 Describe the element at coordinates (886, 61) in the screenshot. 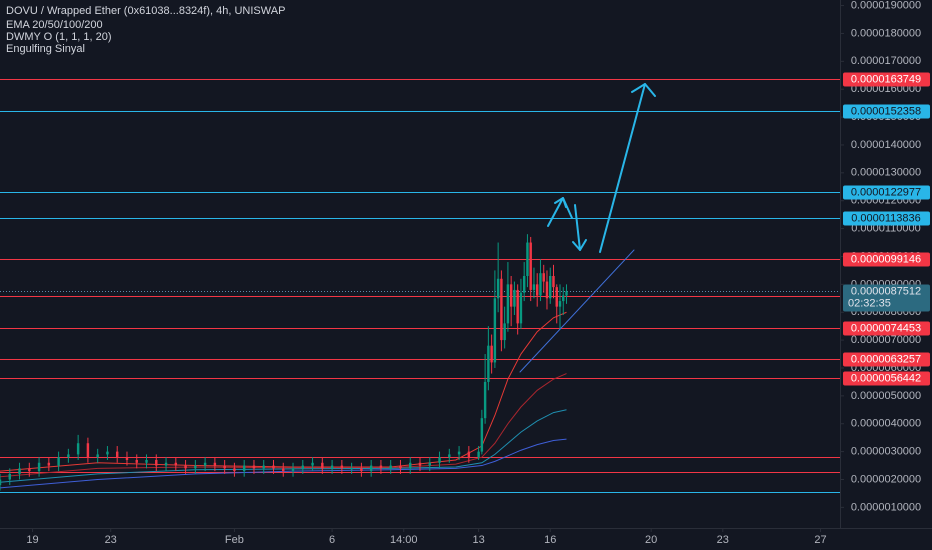

I see `y-tick-label: 0.0000170000` at that location.